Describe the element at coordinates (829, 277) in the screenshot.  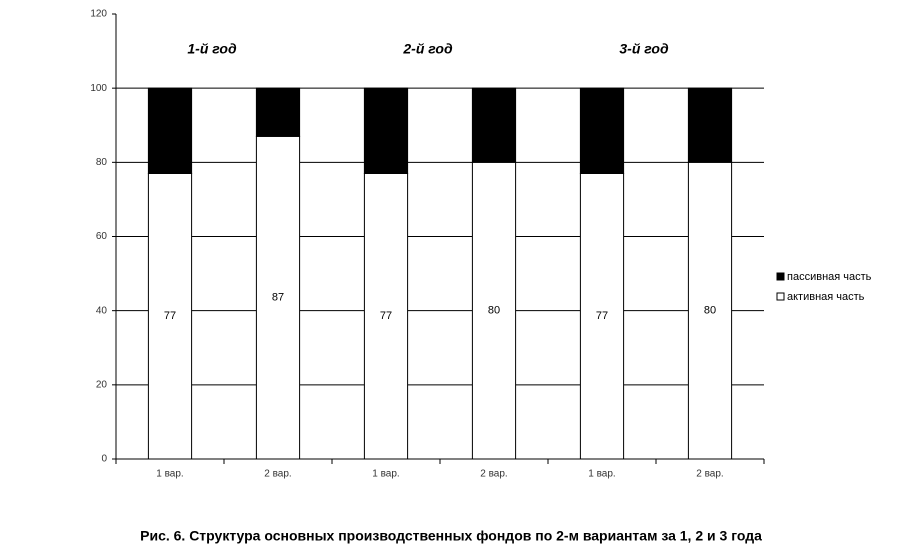
I see `legend-label: пассивная часть` at that location.